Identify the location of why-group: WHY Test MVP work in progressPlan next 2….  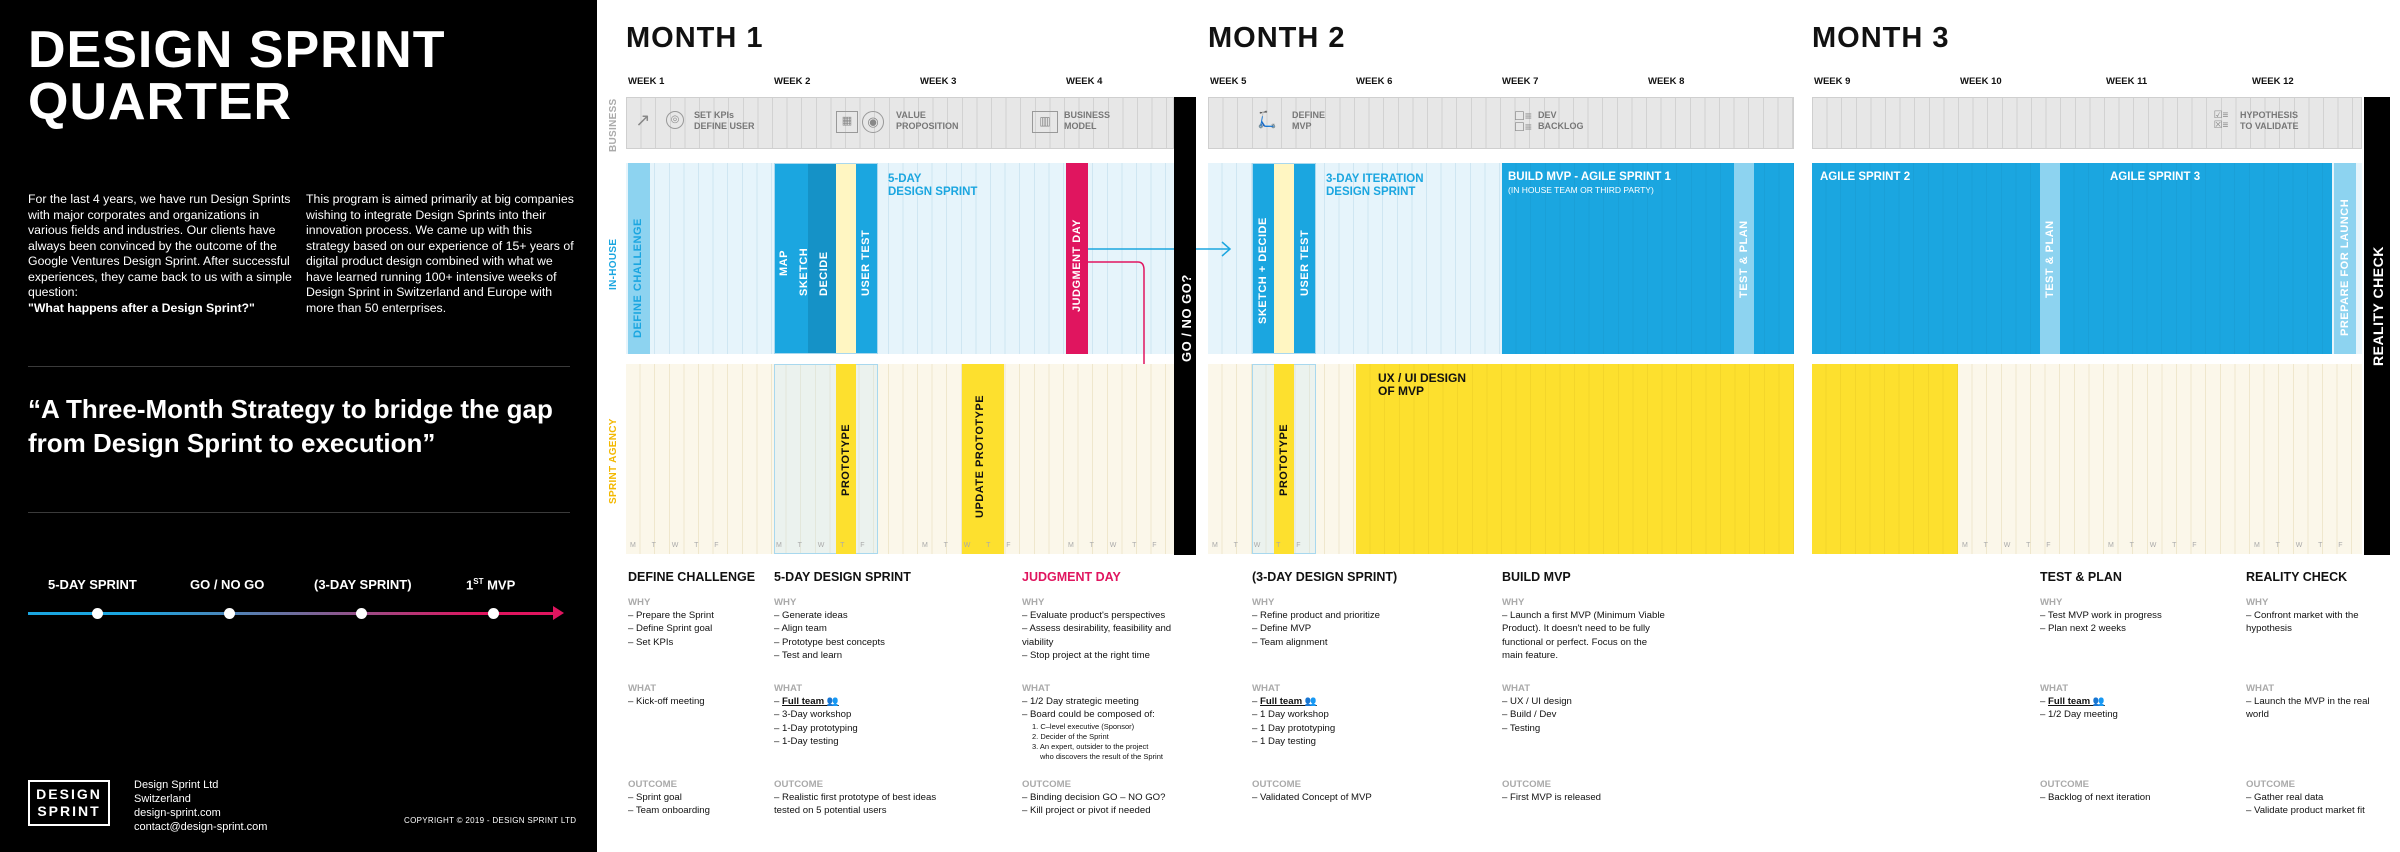
(2122, 616).